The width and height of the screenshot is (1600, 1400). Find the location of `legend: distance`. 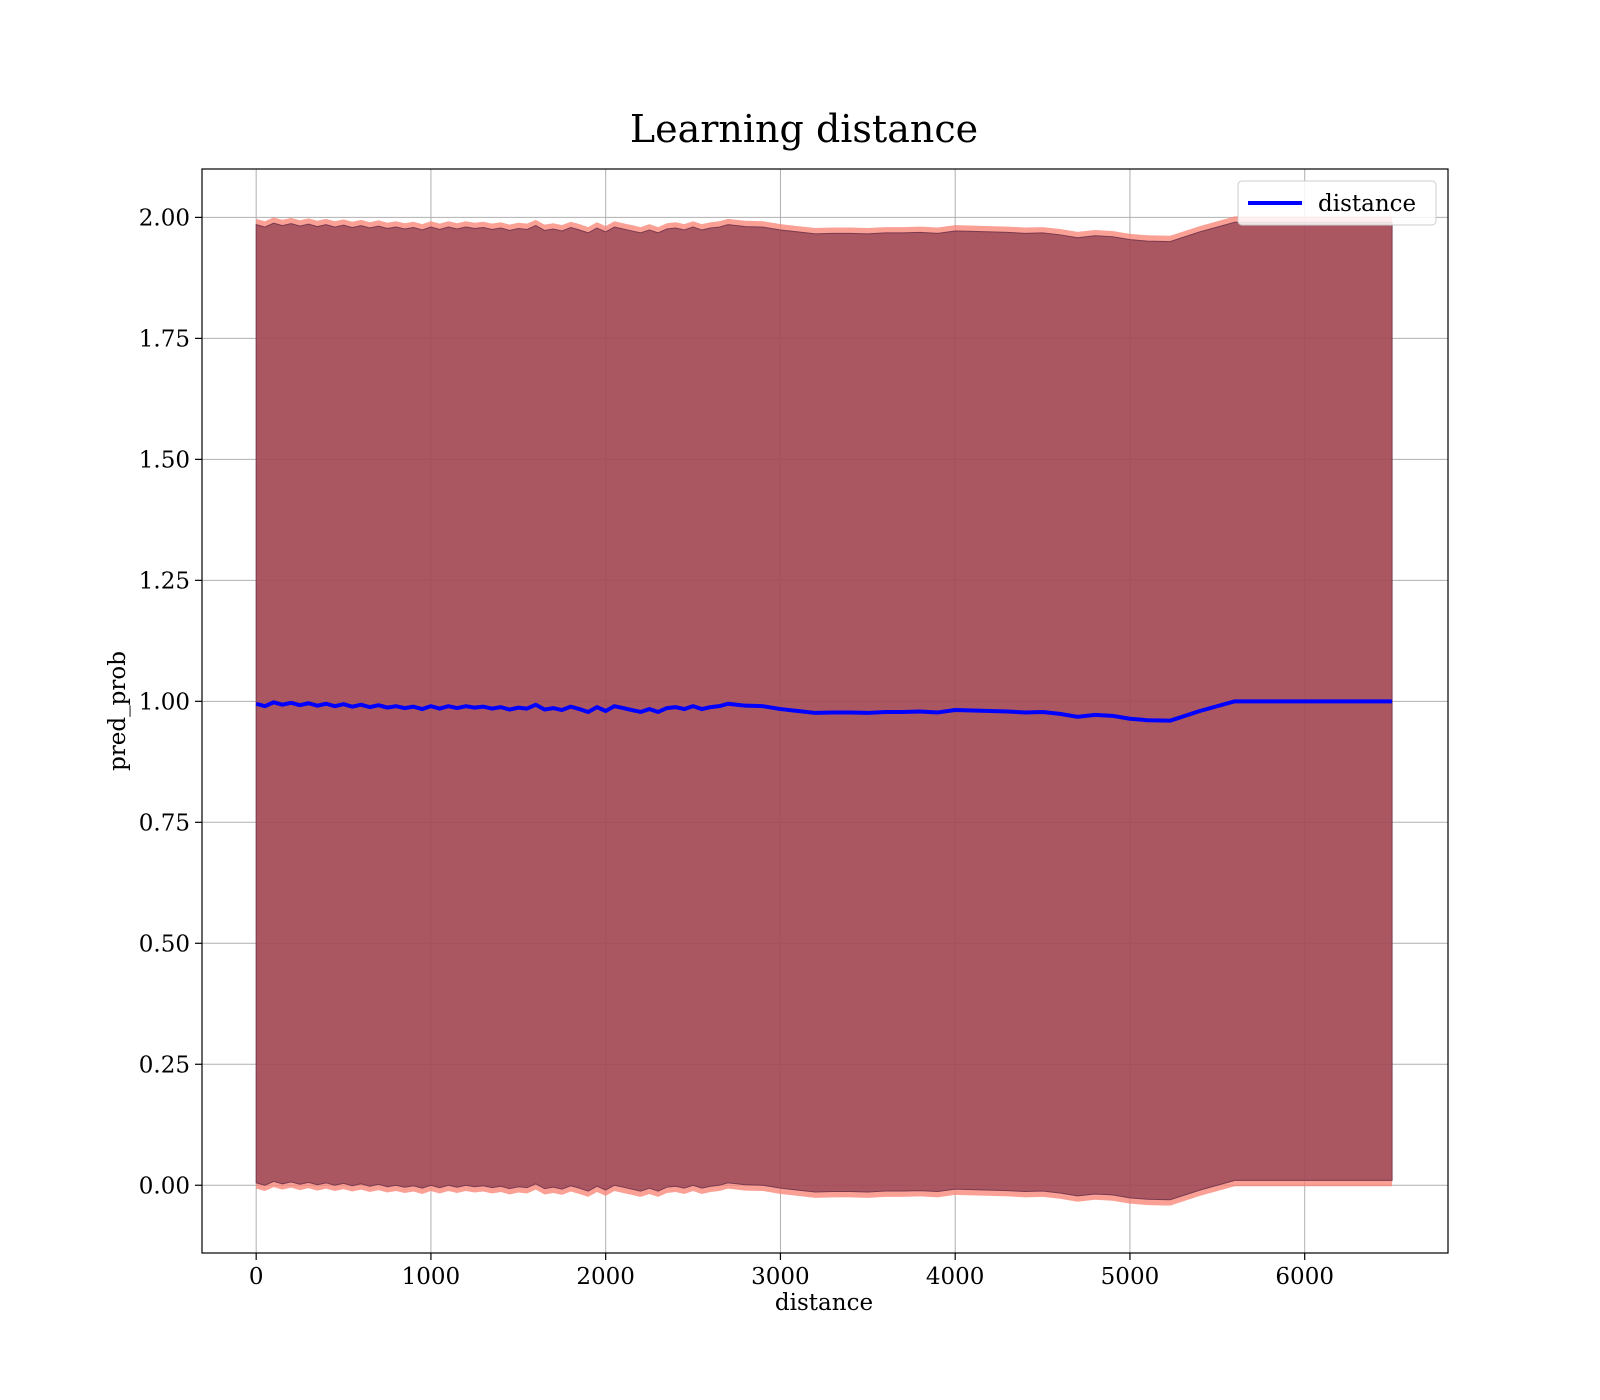

legend: distance is located at coordinates (1337, 203).